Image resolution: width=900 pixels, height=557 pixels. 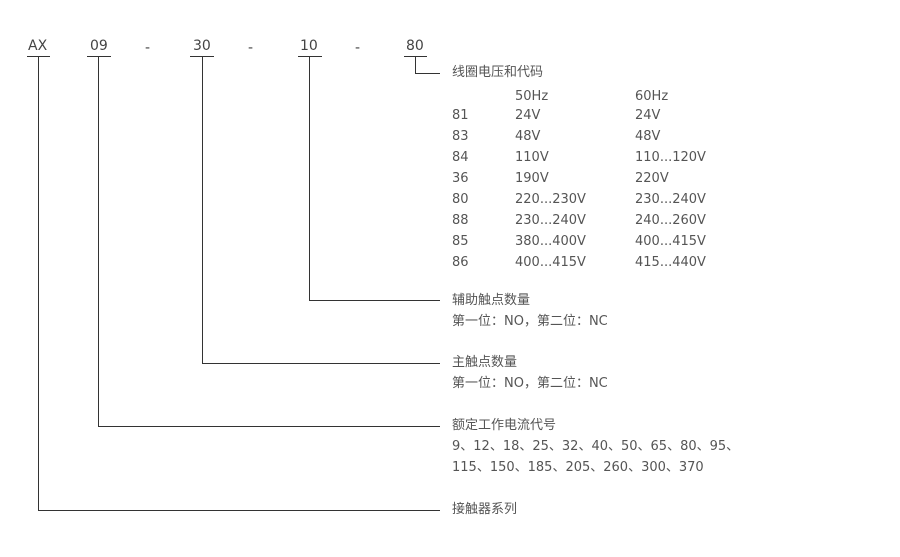 What do you see at coordinates (550, 241) in the screenshot?
I see `voltage-50hz: 380...400V` at bounding box center [550, 241].